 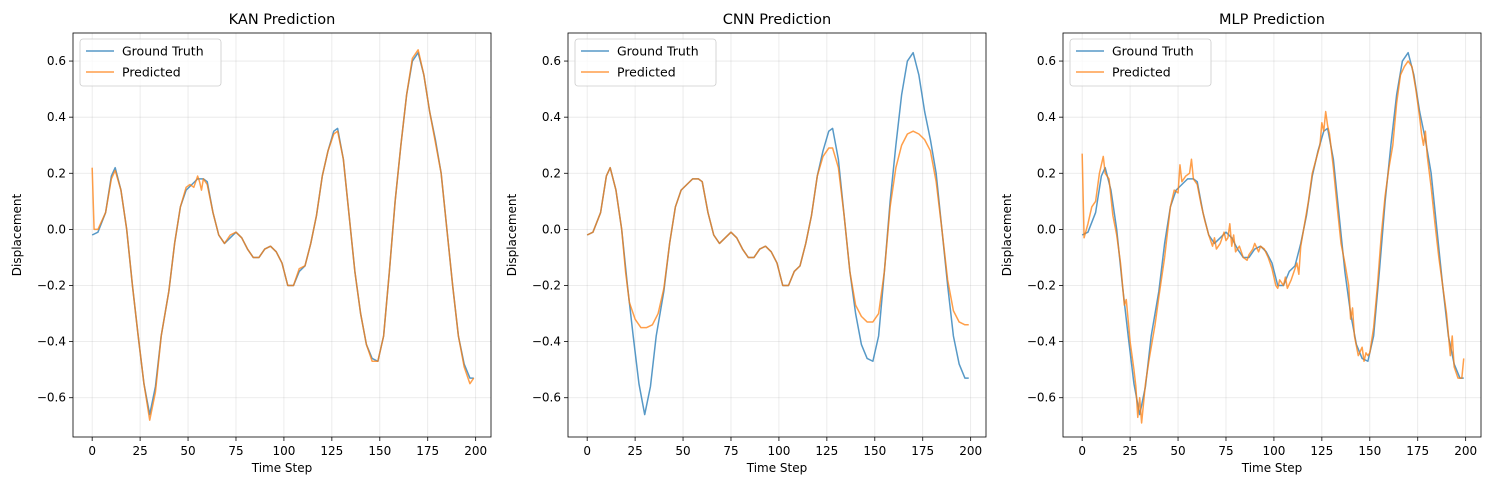 What do you see at coordinates (282, 20) in the screenshot?
I see `chart-title: KAN Prediction` at bounding box center [282, 20].